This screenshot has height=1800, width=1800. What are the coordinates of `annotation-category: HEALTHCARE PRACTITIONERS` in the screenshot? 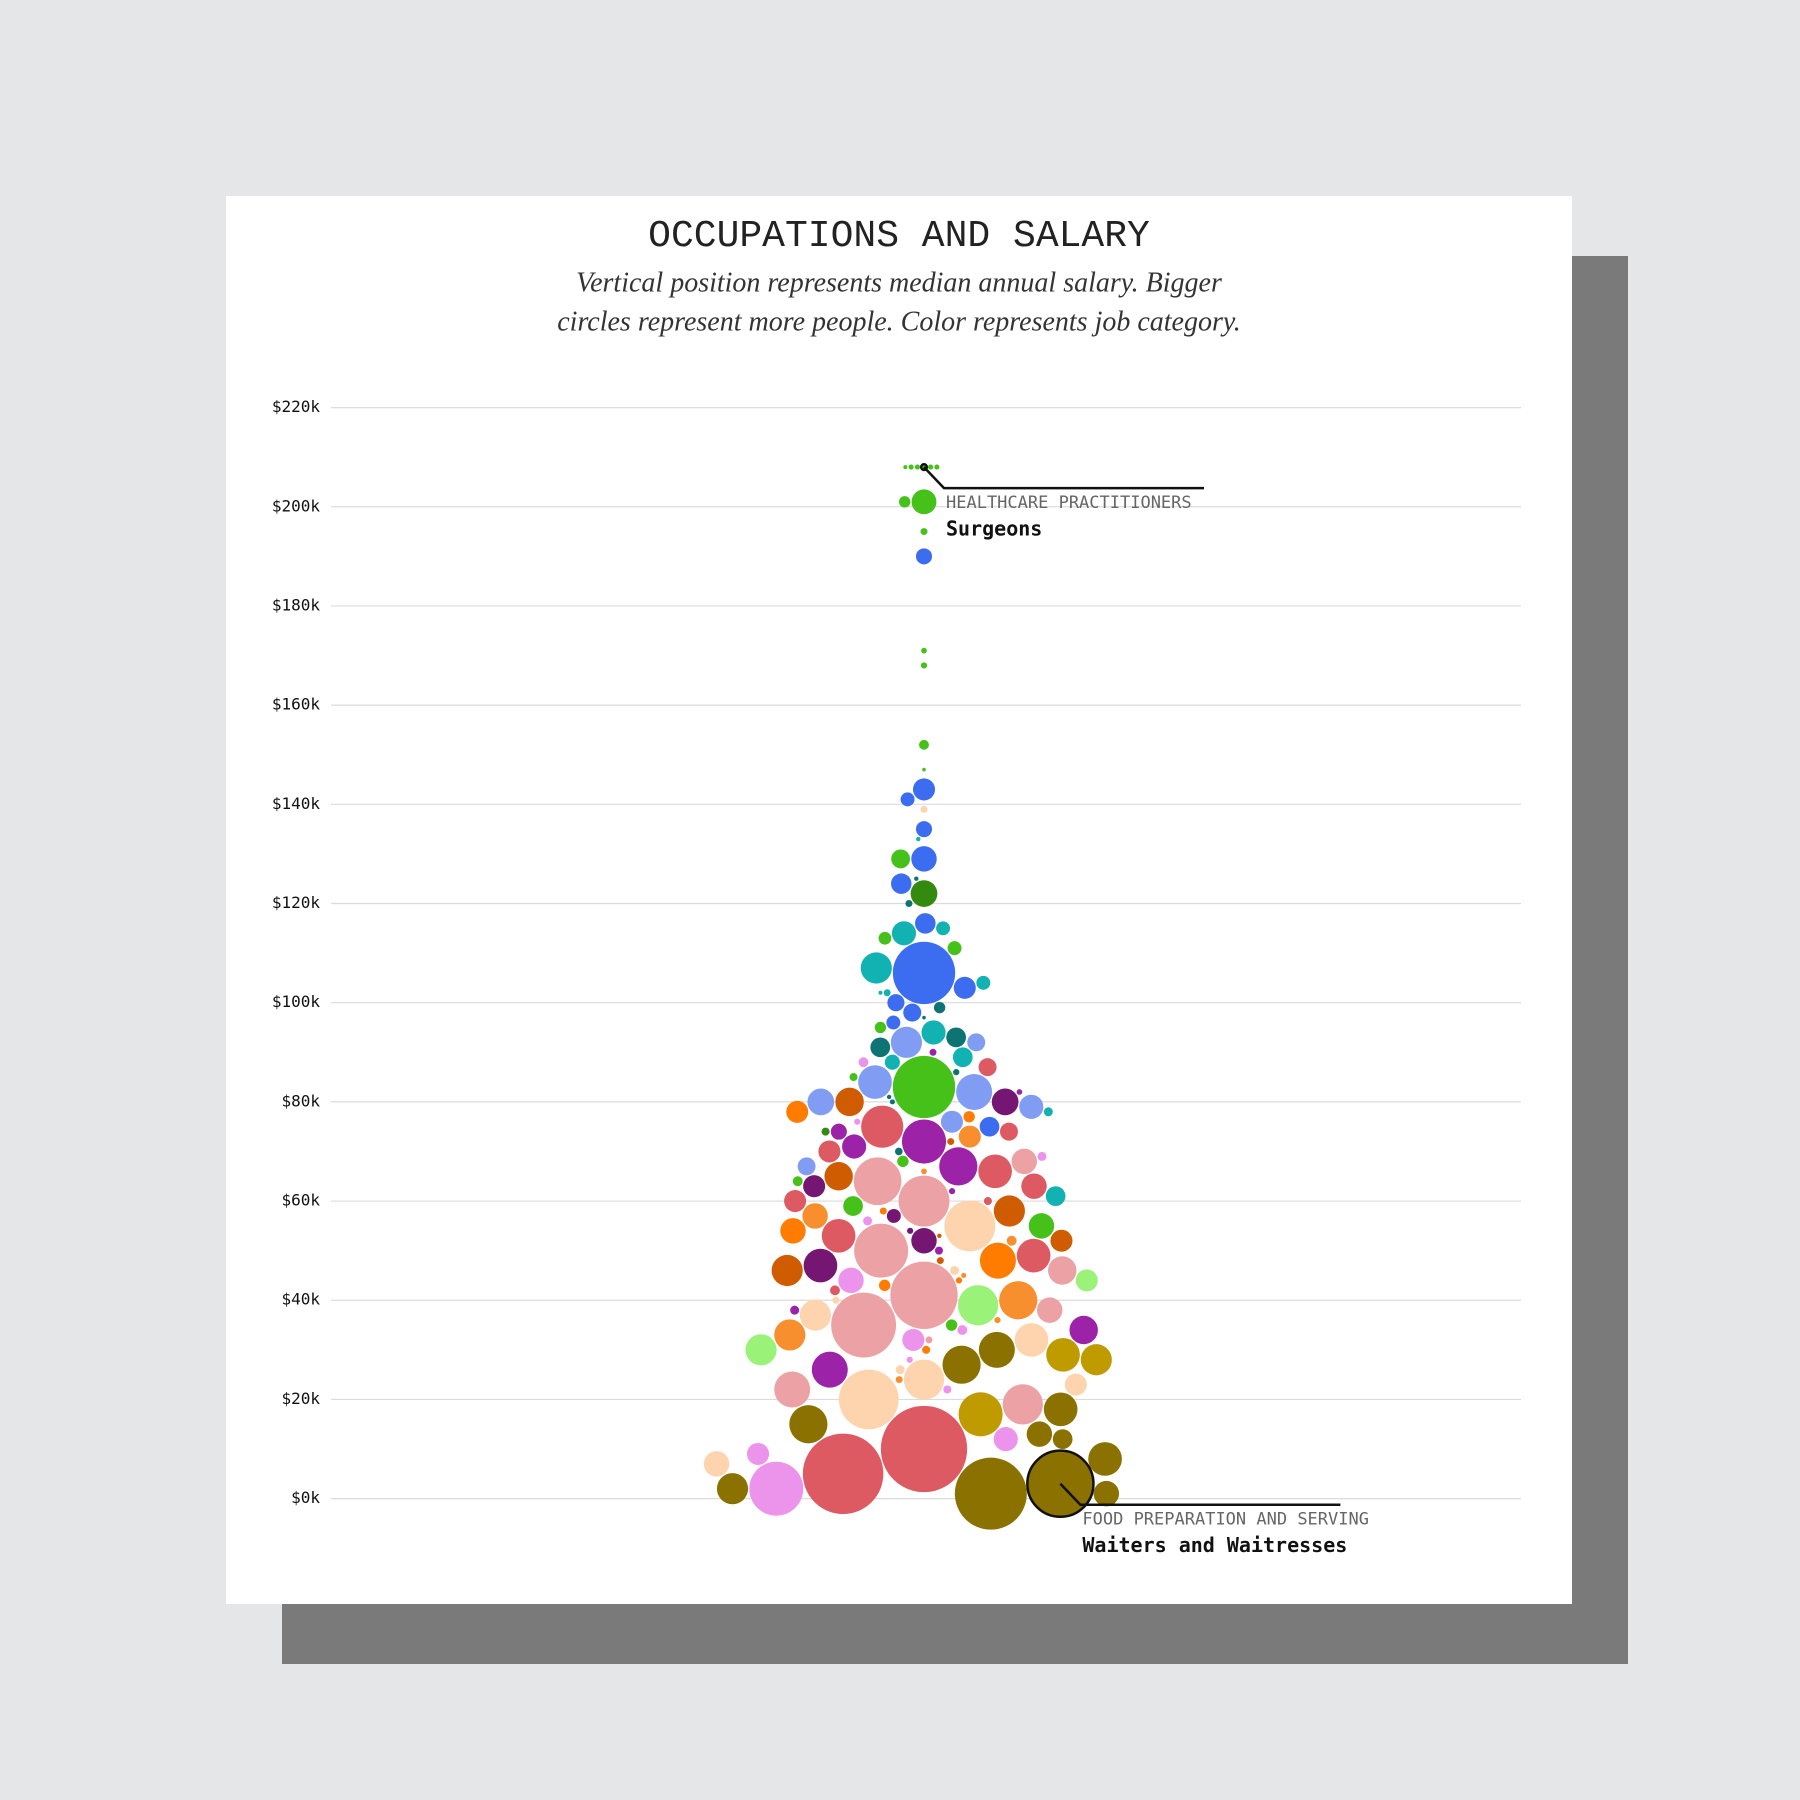 It's located at (1069, 503).